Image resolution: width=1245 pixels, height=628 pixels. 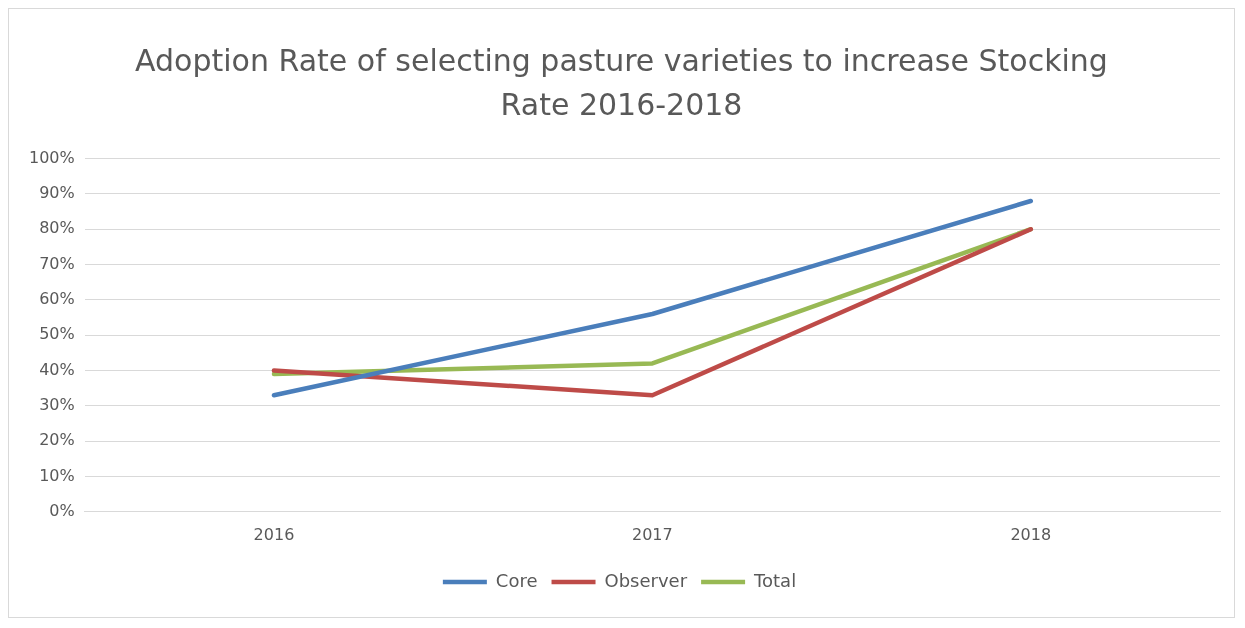 What do you see at coordinates (621, 83) in the screenshot?
I see `chart-title: Adoption Rate of selecting pasture varieties to increase Stocking Rate 2016-2018` at bounding box center [621, 83].